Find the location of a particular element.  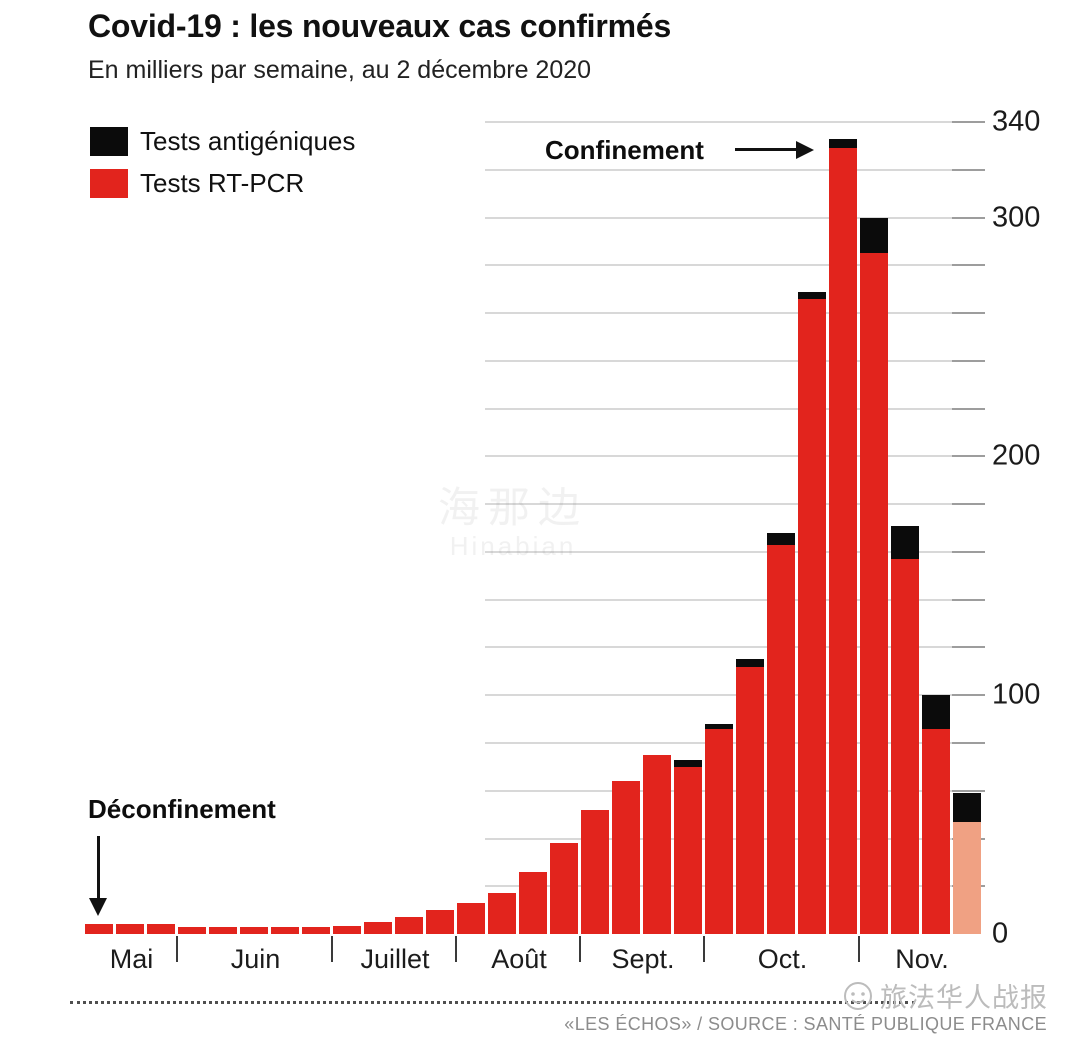

globe-face-icon is located at coordinates (858, 995).